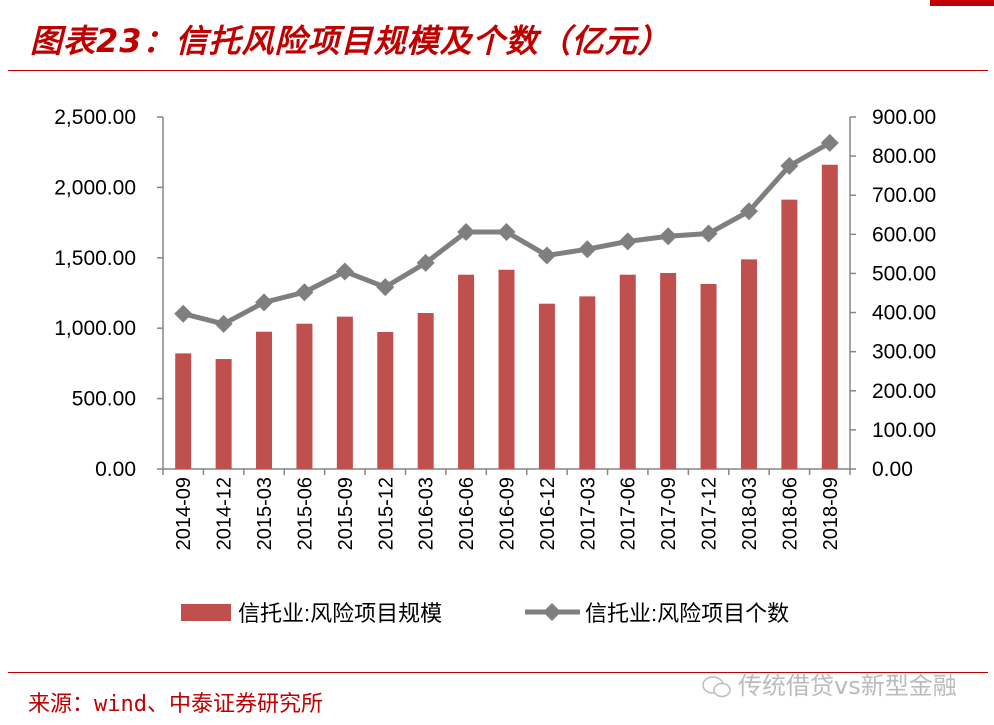 The width and height of the screenshot is (994, 725). What do you see at coordinates (184, 513) in the screenshot?
I see `x-tick-label: 2014-09` at bounding box center [184, 513].